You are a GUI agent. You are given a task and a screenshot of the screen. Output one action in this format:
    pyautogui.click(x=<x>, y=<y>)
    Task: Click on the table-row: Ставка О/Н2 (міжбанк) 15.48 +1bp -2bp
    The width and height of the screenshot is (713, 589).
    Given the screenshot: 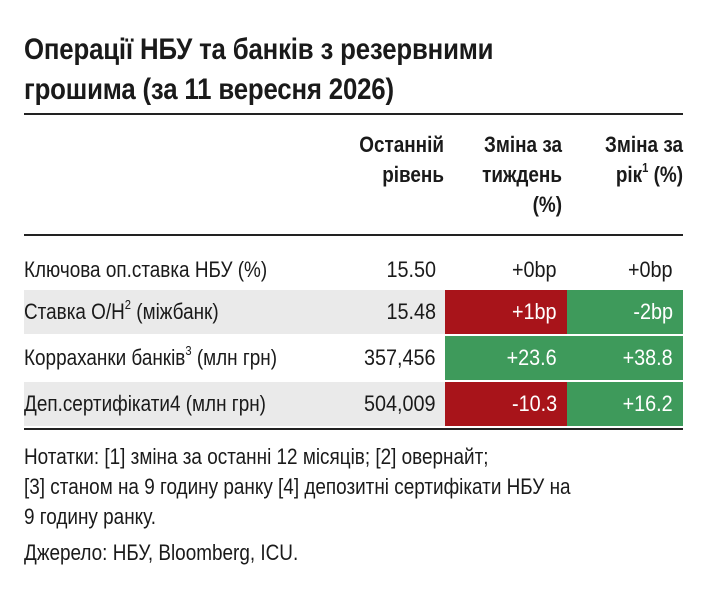 What is the action you would take?
    pyautogui.click(x=353, y=312)
    